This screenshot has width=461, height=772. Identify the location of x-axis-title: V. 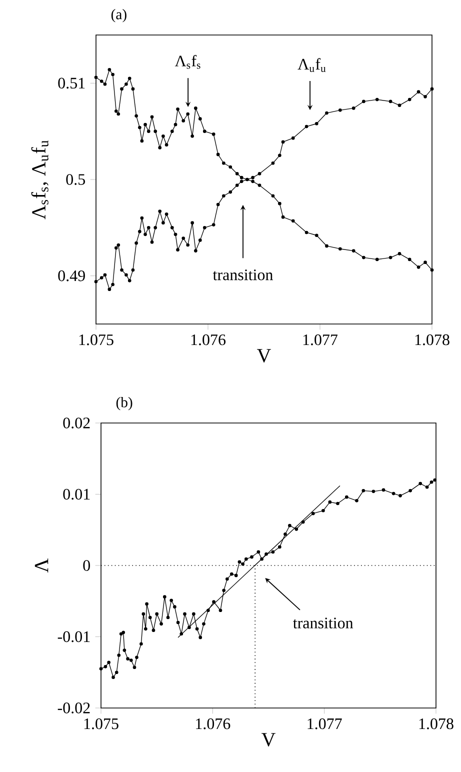
(264, 355).